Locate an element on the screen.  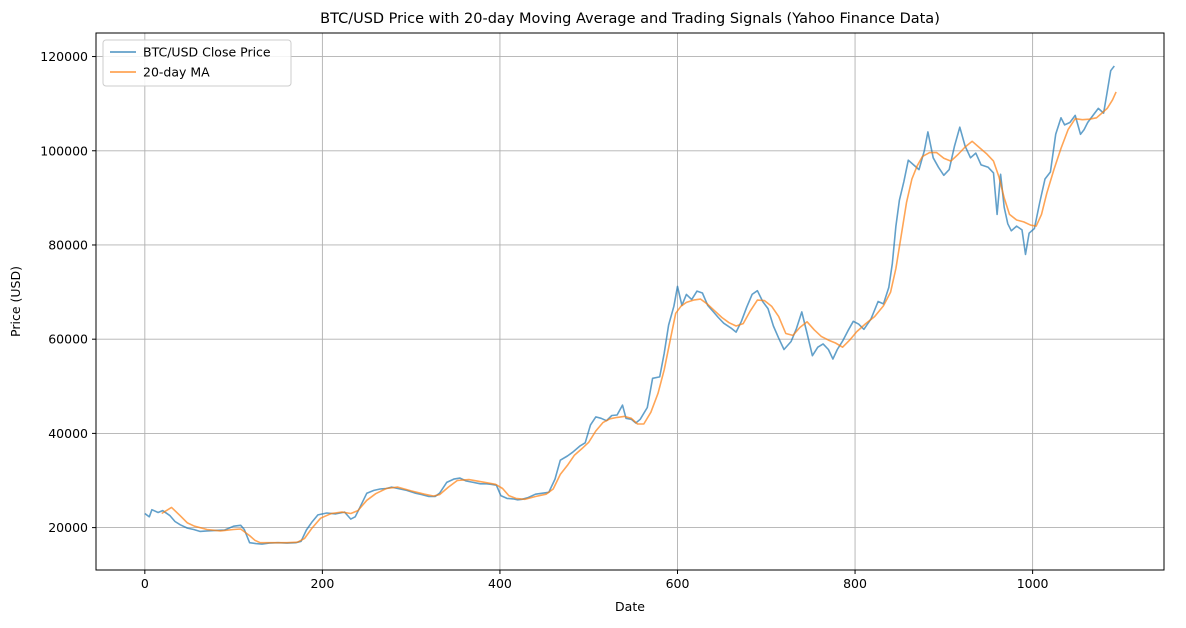
x-tick-label: 600 is located at coordinates (678, 583).